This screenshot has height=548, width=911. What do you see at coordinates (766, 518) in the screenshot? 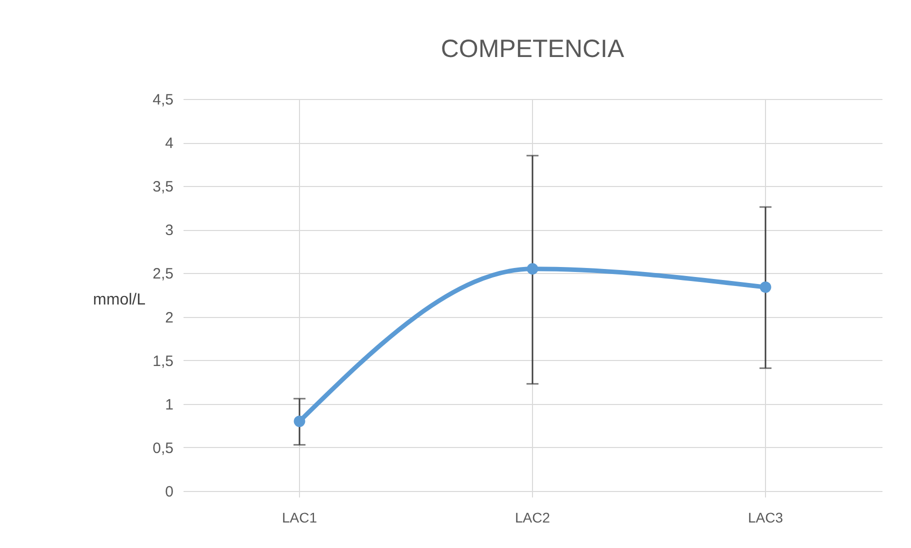
I see `x-tick-label: LAC3` at bounding box center [766, 518].